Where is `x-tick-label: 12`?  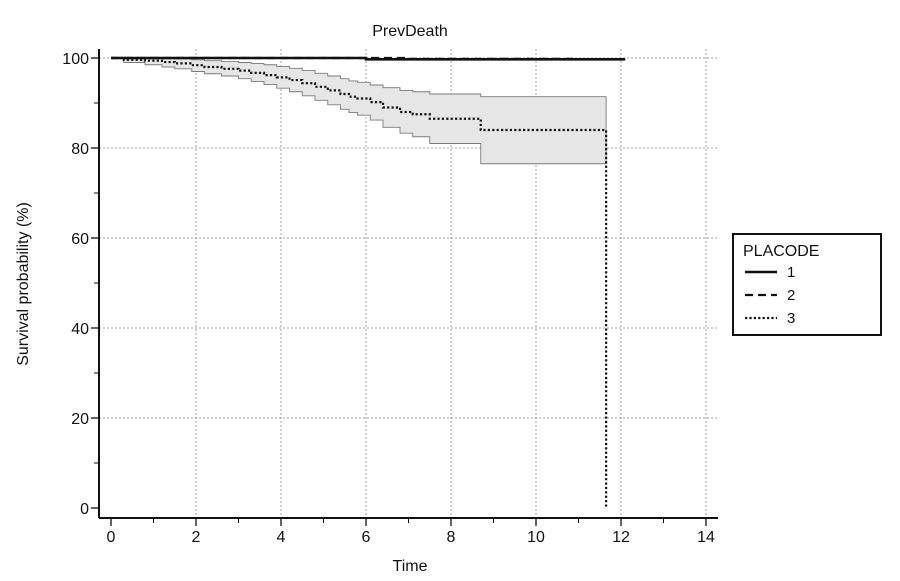 x-tick-label: 12 is located at coordinates (621, 537).